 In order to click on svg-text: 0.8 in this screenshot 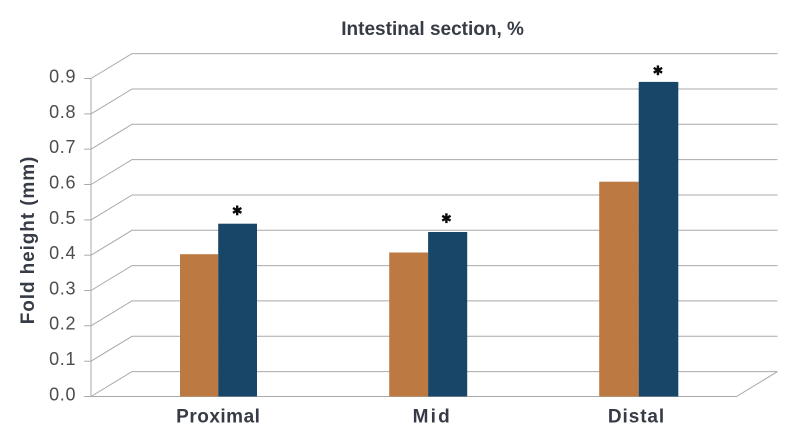, I will do `click(62, 112)`.